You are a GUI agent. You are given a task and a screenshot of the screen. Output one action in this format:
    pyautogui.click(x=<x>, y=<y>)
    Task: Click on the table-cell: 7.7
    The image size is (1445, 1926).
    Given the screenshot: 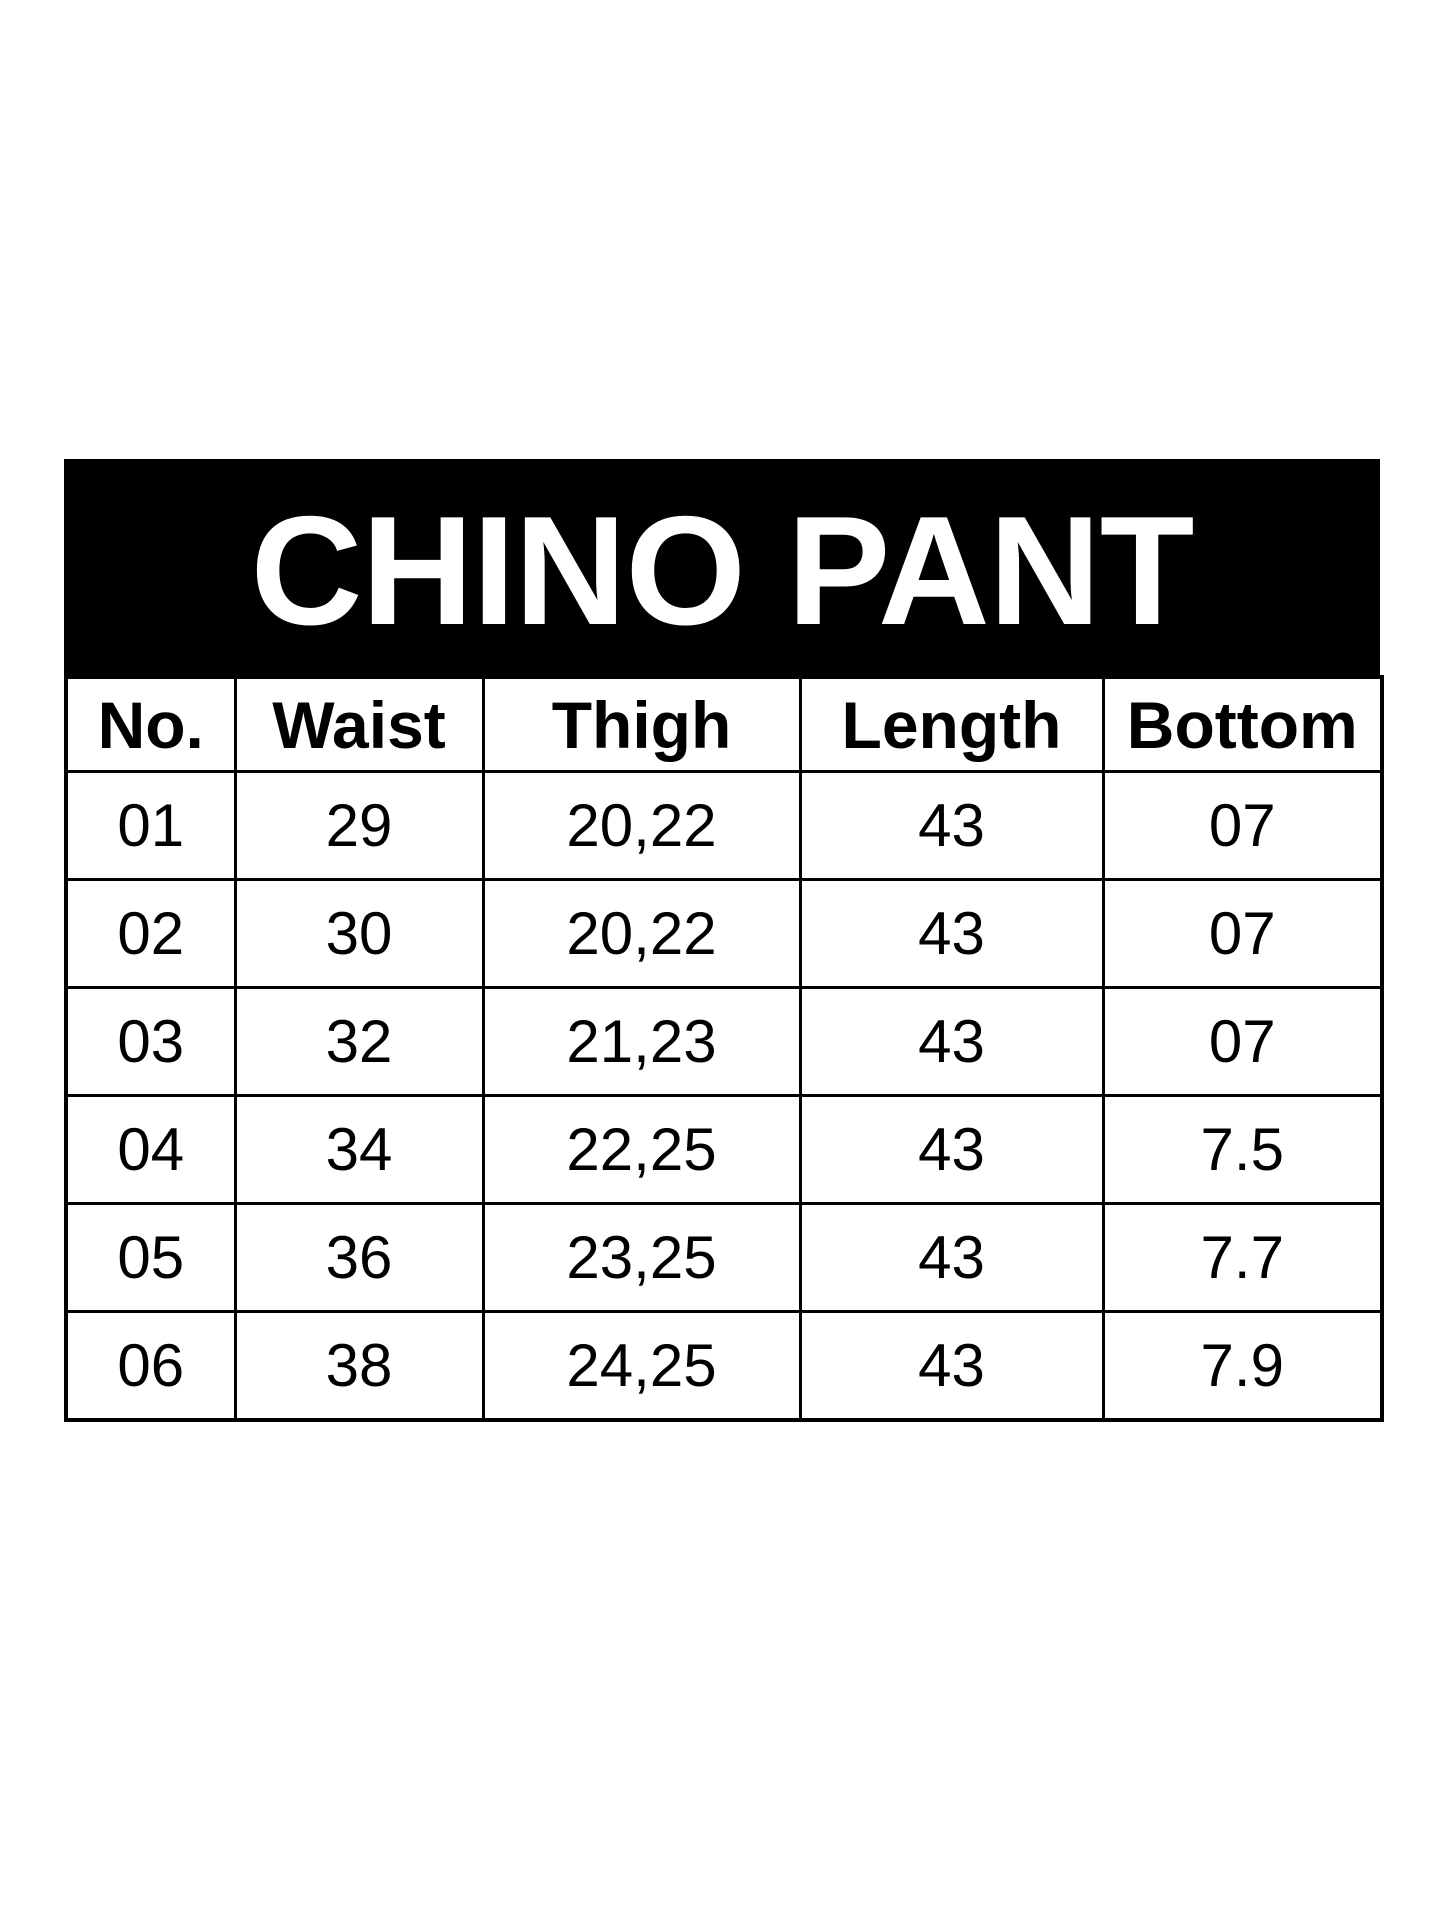 What is the action you would take?
    pyautogui.click(x=1242, y=1257)
    